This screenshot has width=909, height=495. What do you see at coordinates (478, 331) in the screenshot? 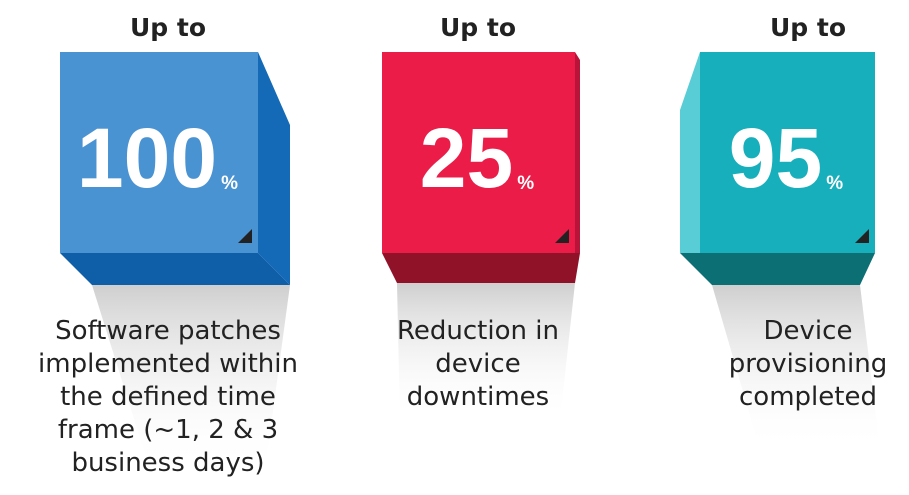
I see `description: Reduction in` at bounding box center [478, 331].